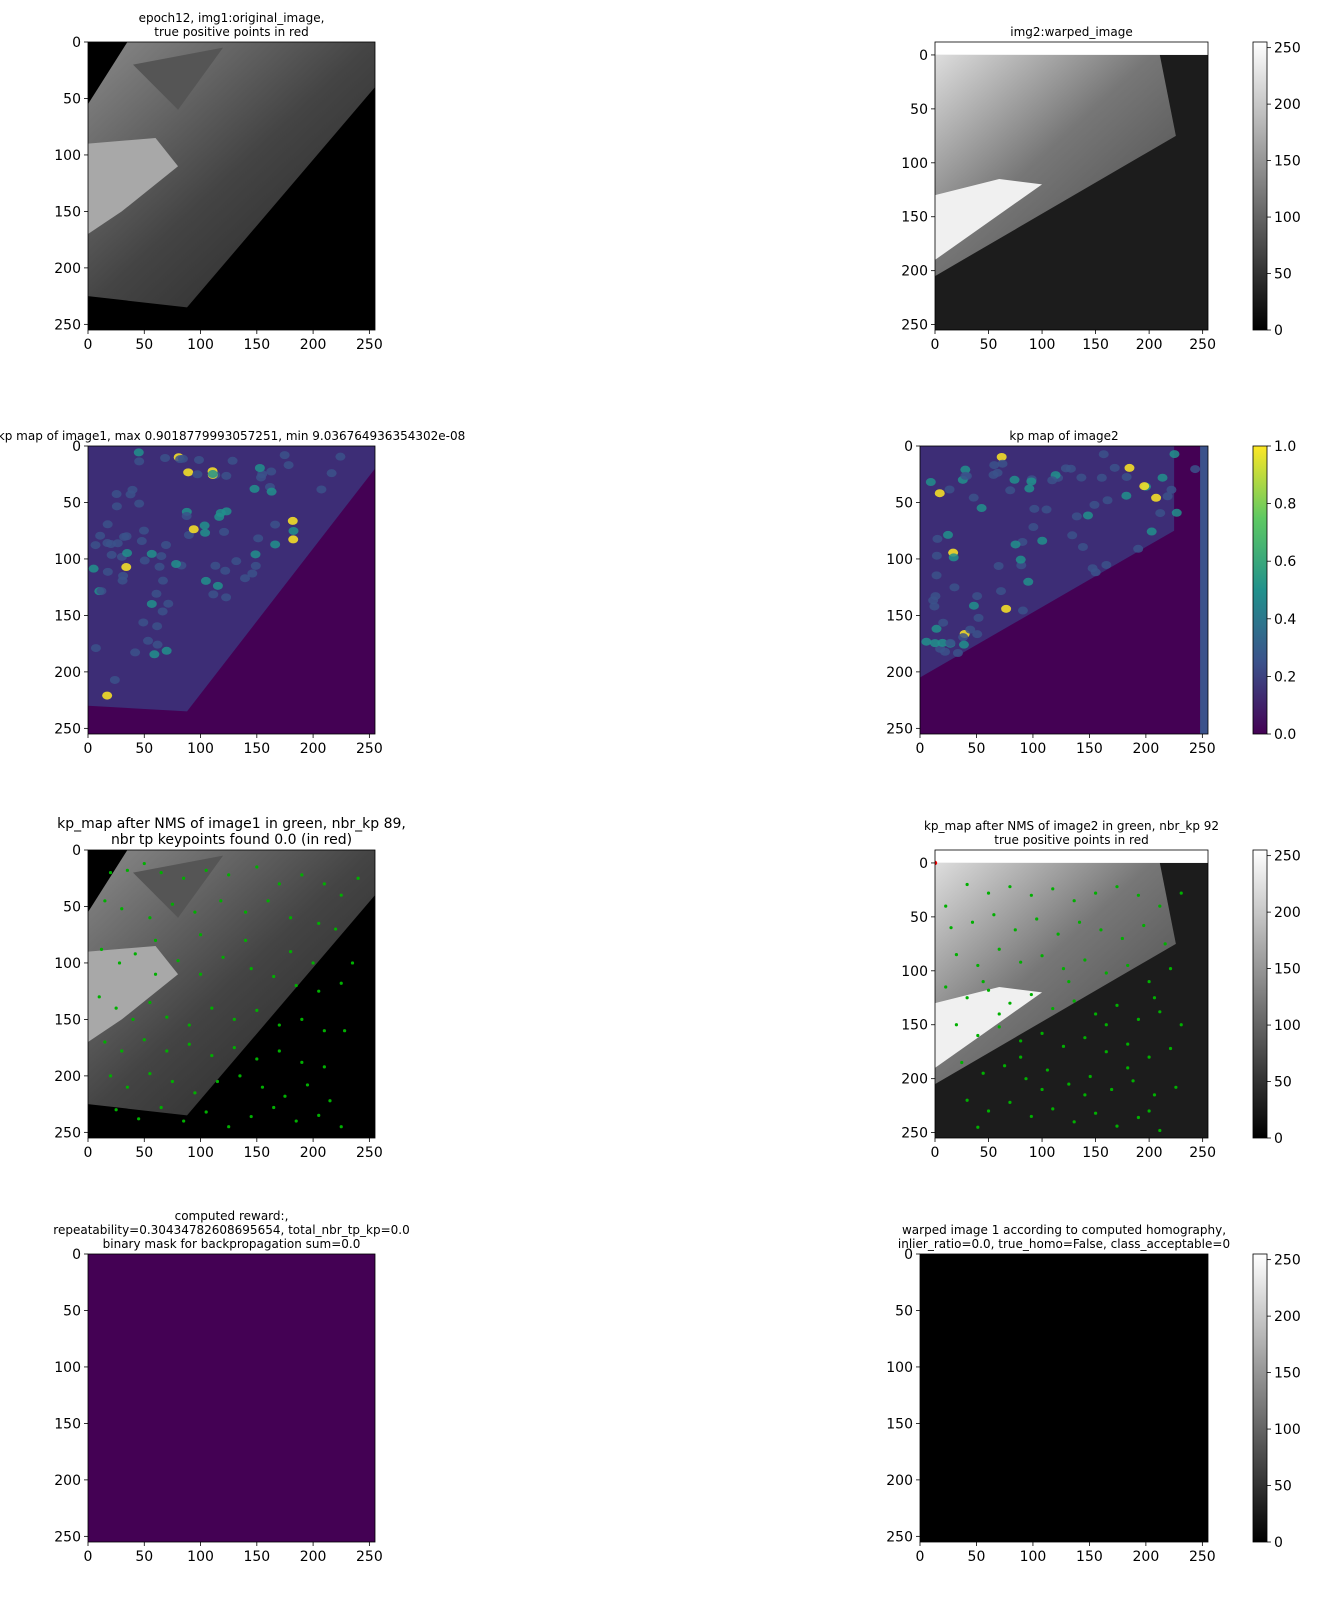 The width and height of the screenshot is (1344, 1617). Describe the element at coordinates (1287, 857) in the screenshot. I see `colorbar-tick-label: 250` at that location.